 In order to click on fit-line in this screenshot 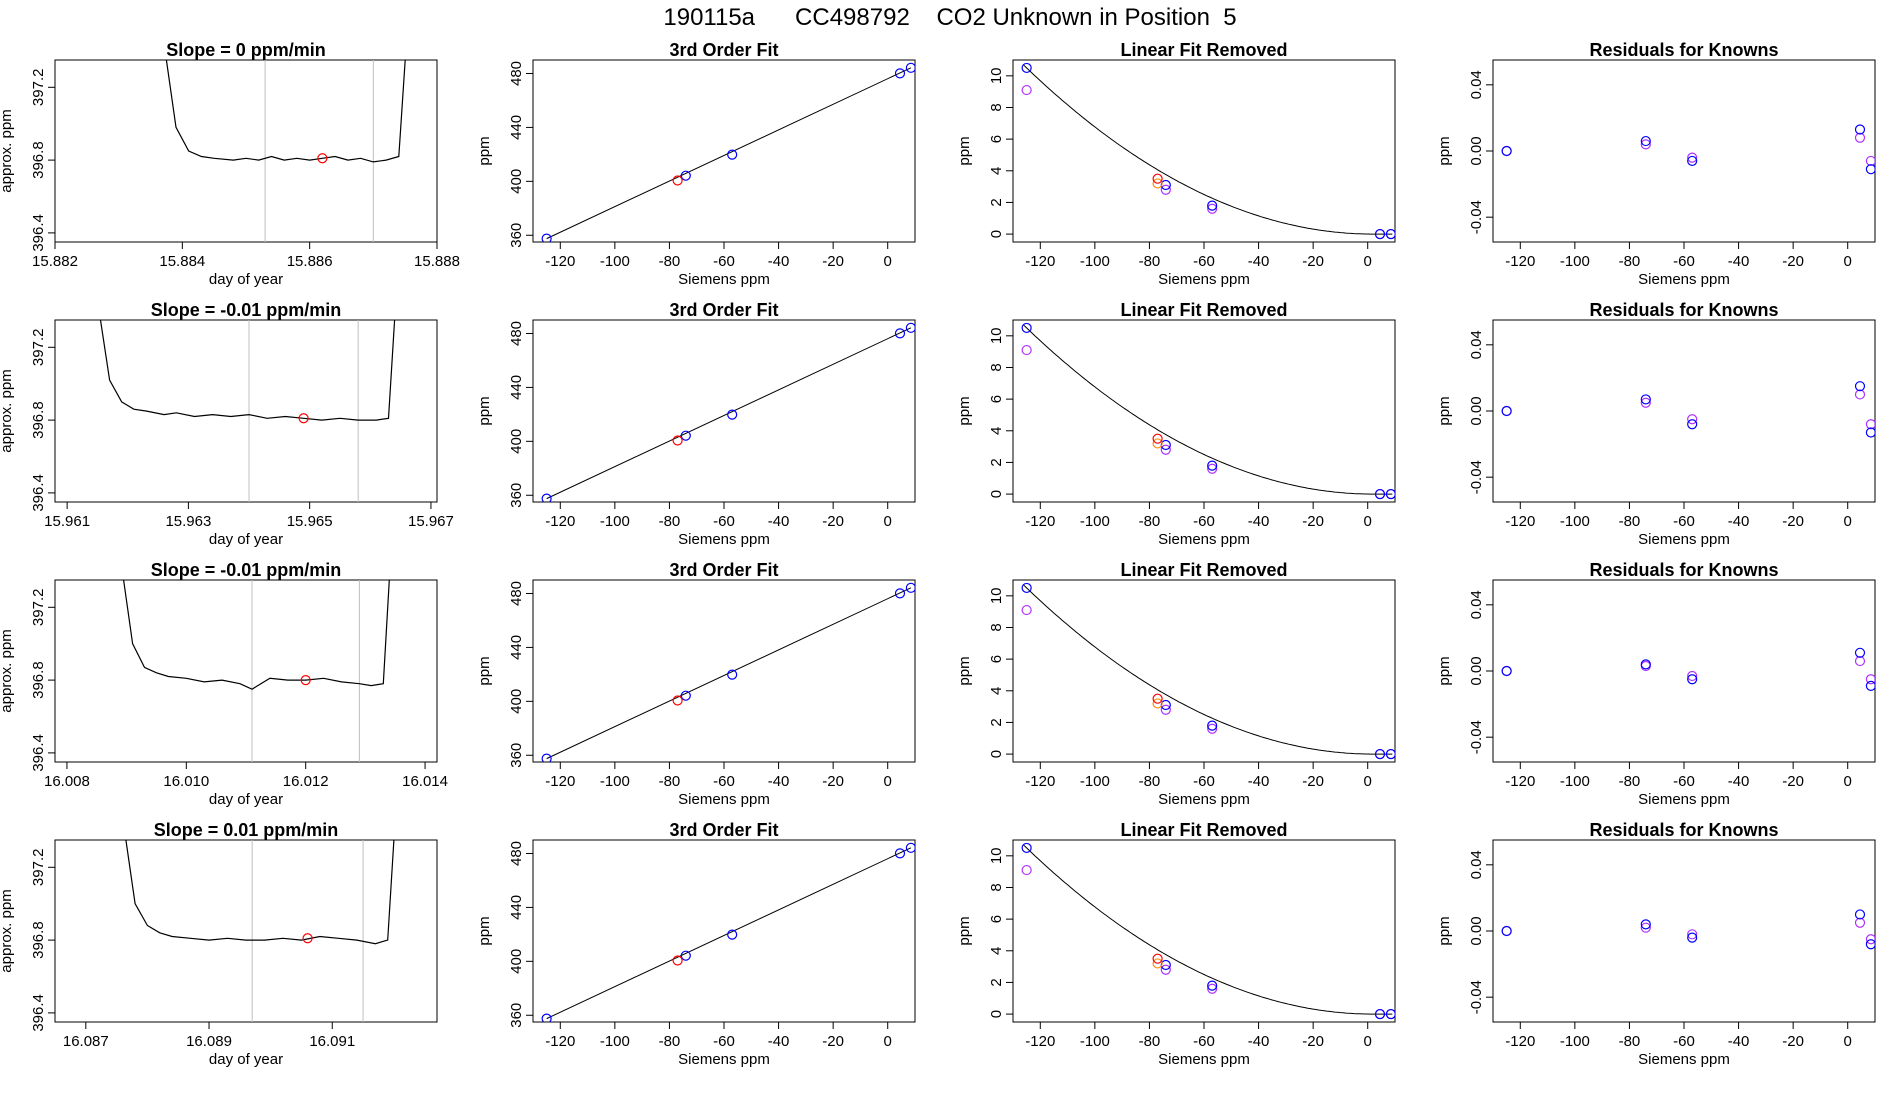, I will do `click(729, 933)`.